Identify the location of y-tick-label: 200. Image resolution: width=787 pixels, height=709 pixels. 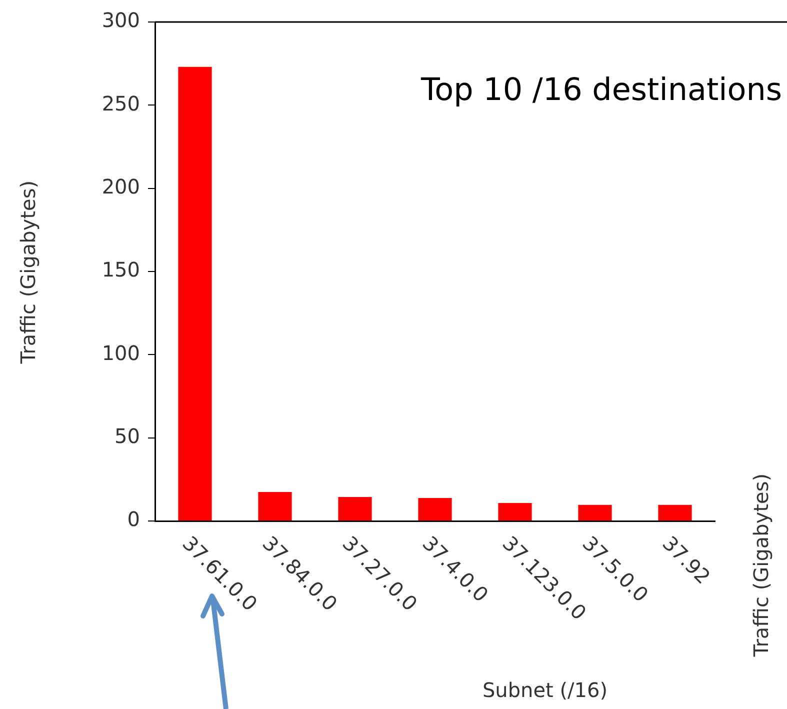
(121, 186).